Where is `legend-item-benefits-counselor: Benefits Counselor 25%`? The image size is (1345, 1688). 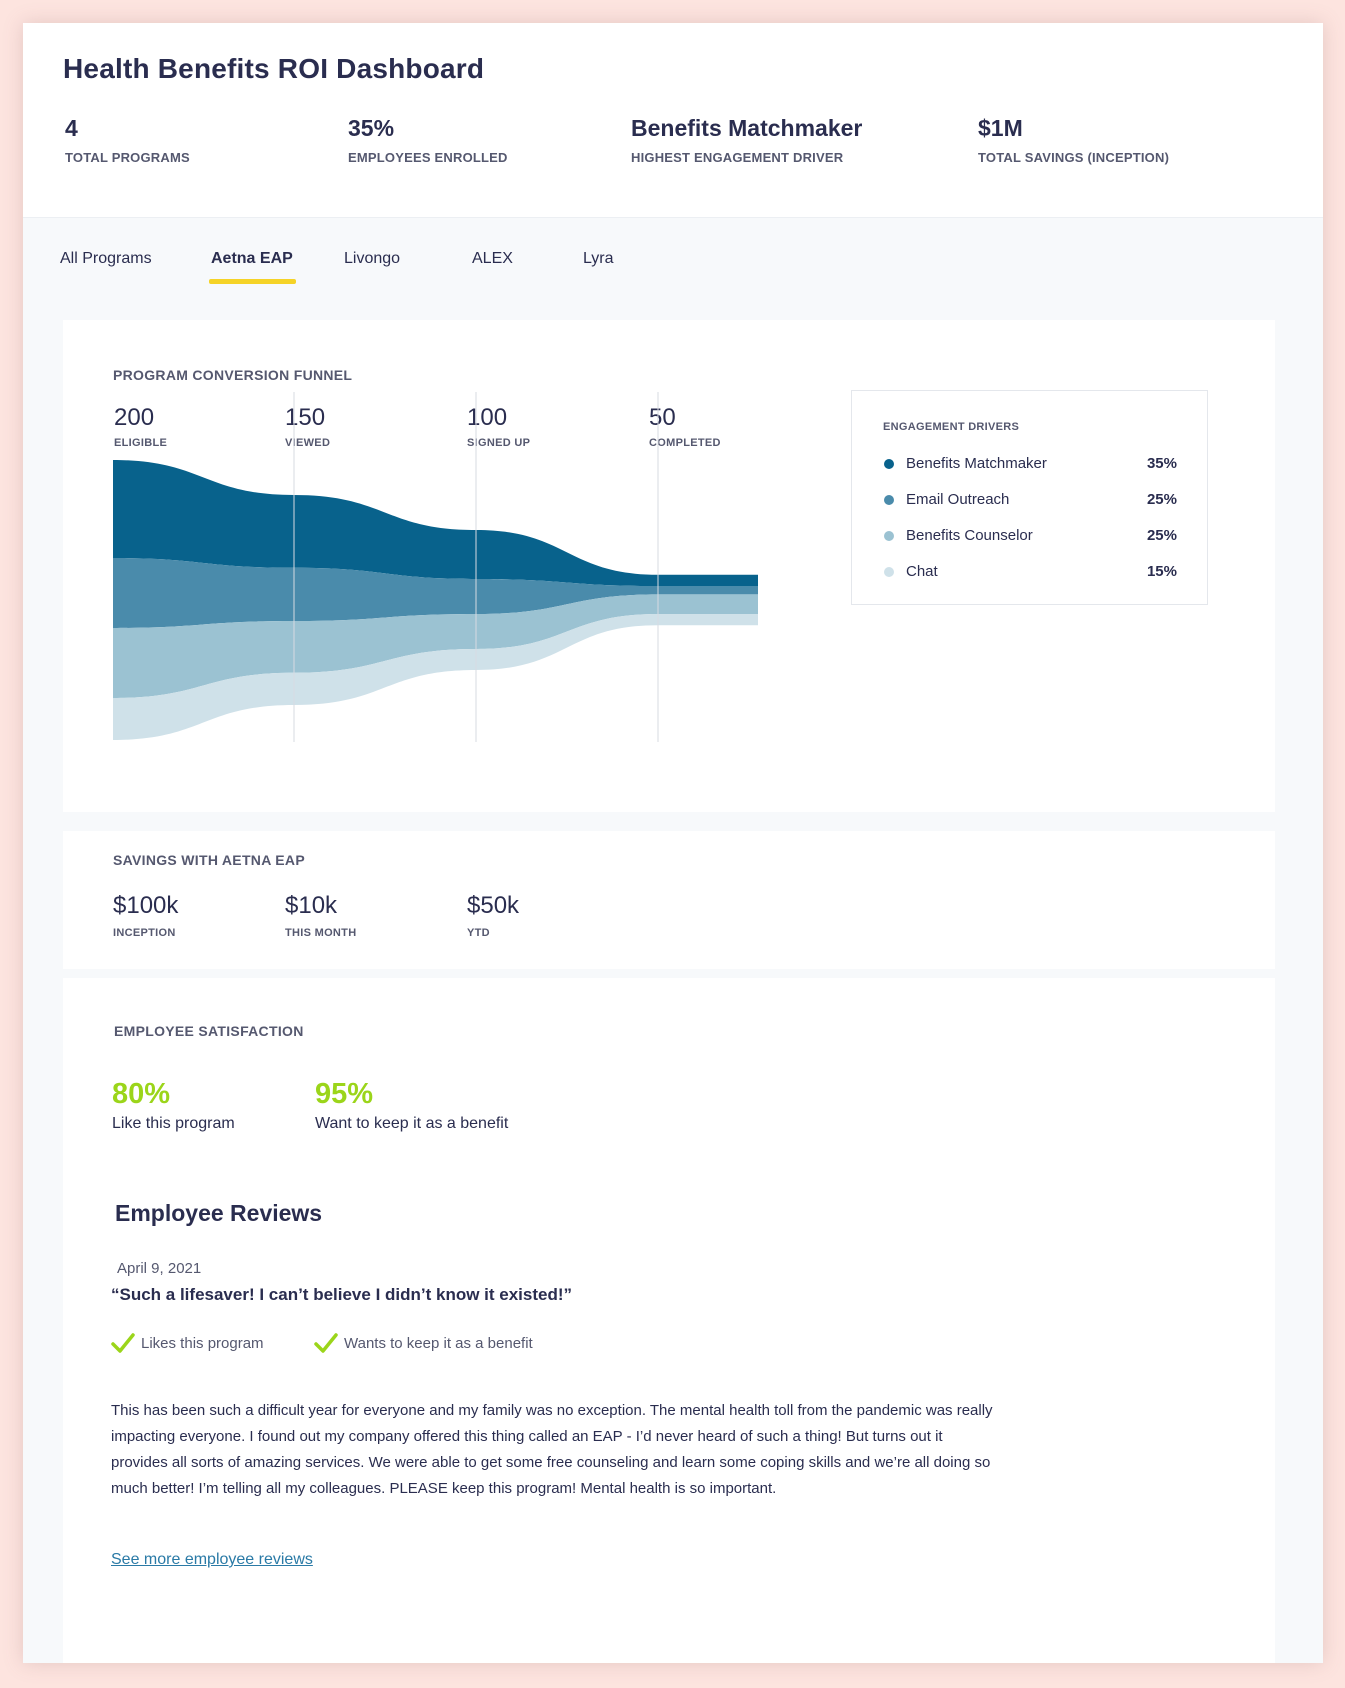
legend-item-benefits-counselor: Benefits Counselor 25% is located at coordinates (1030, 536).